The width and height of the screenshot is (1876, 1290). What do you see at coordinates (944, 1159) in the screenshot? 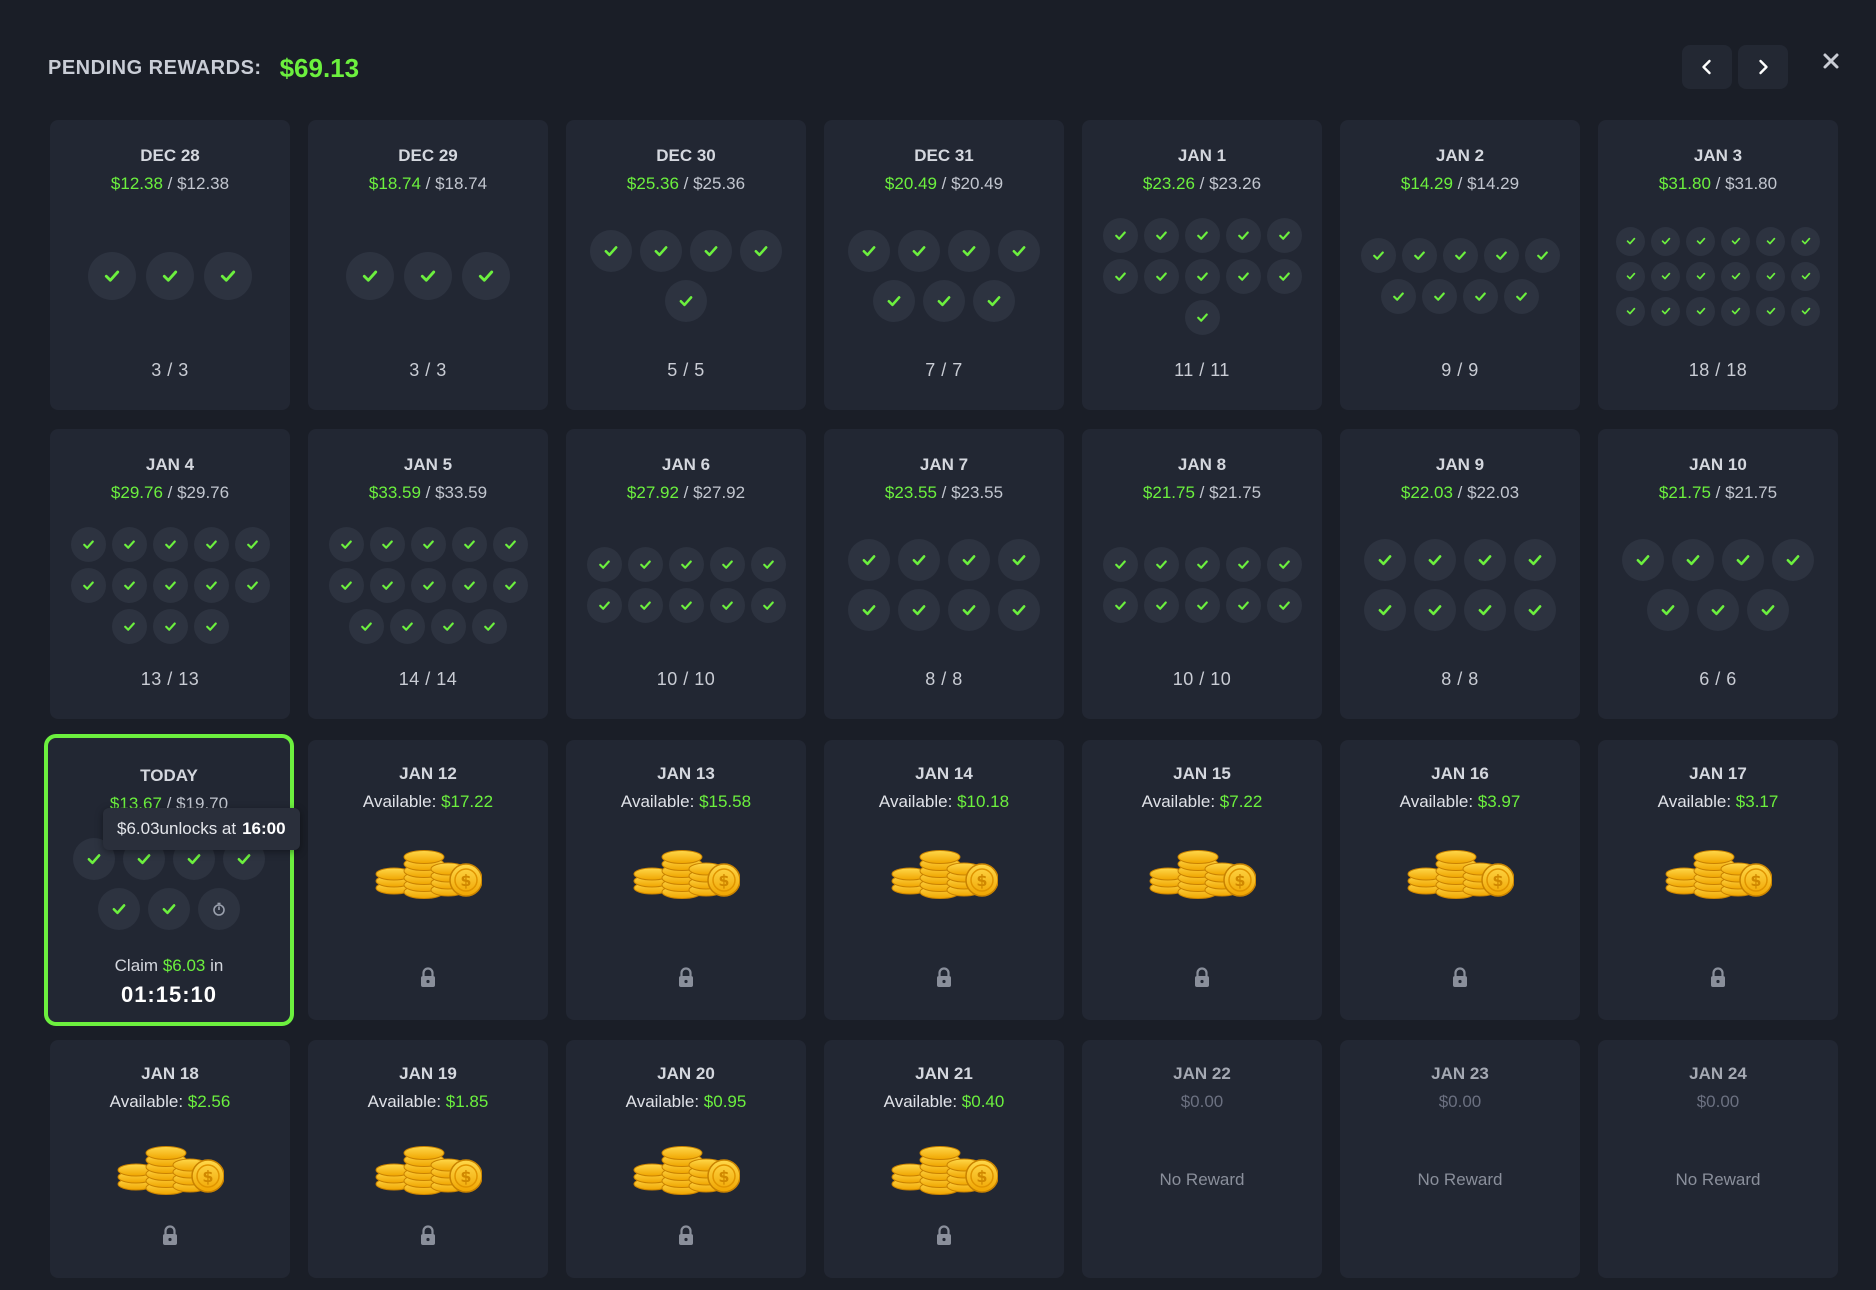
I see `day-card-locked: JAN 21 Available: $0.40 $` at bounding box center [944, 1159].